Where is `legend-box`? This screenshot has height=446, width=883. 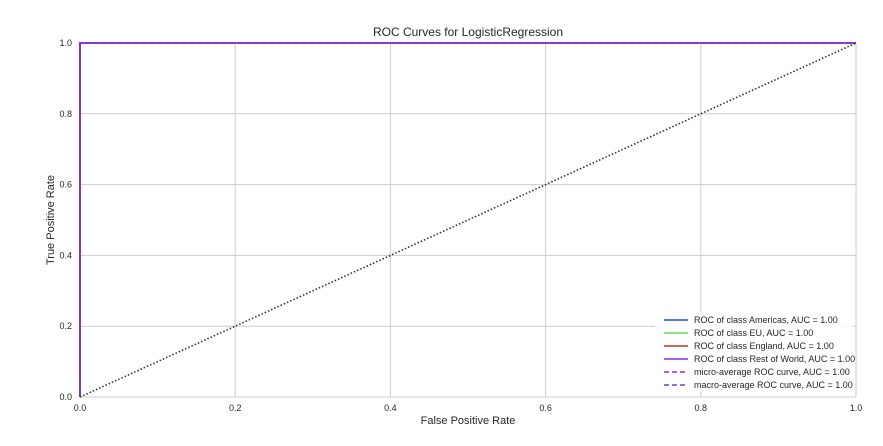
legend-box is located at coordinates (754, 352).